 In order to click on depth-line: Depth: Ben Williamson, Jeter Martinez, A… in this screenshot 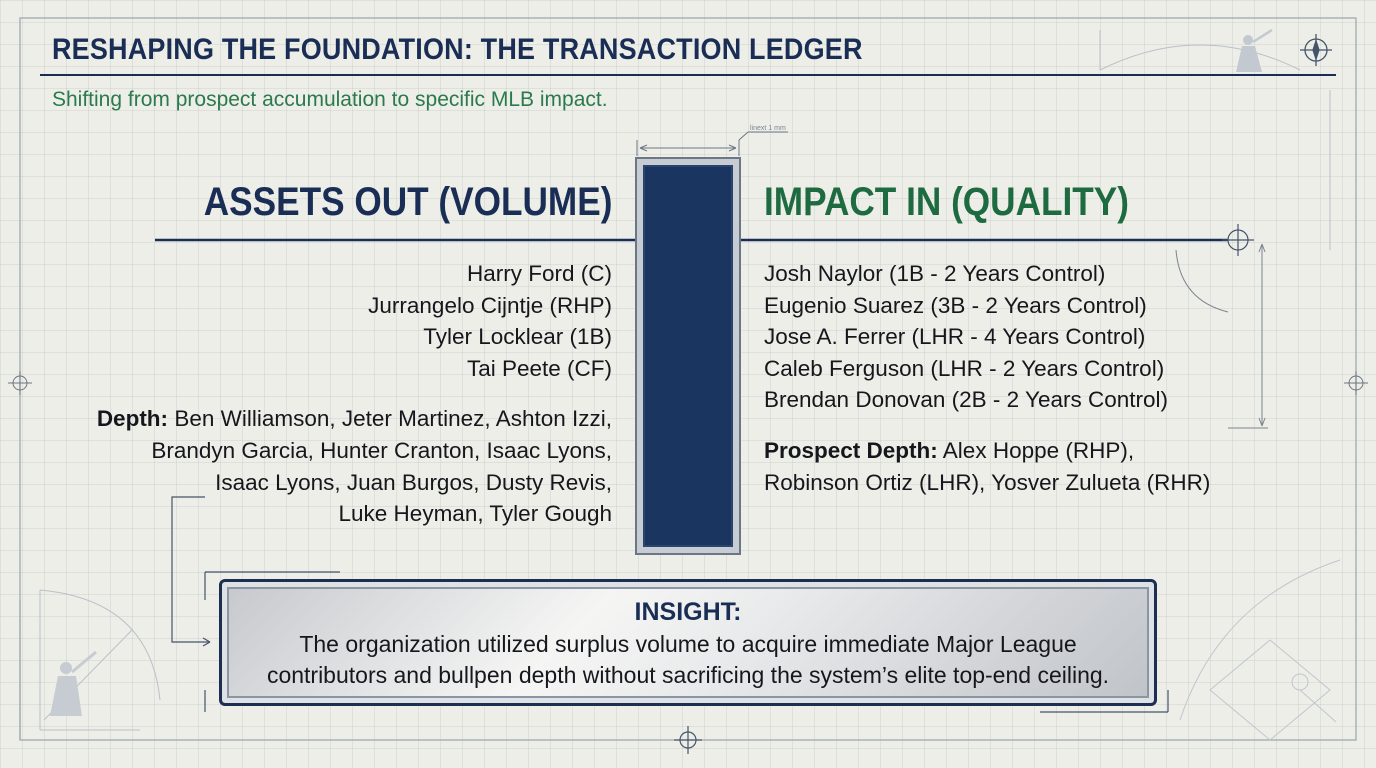, I will do `click(332, 419)`.